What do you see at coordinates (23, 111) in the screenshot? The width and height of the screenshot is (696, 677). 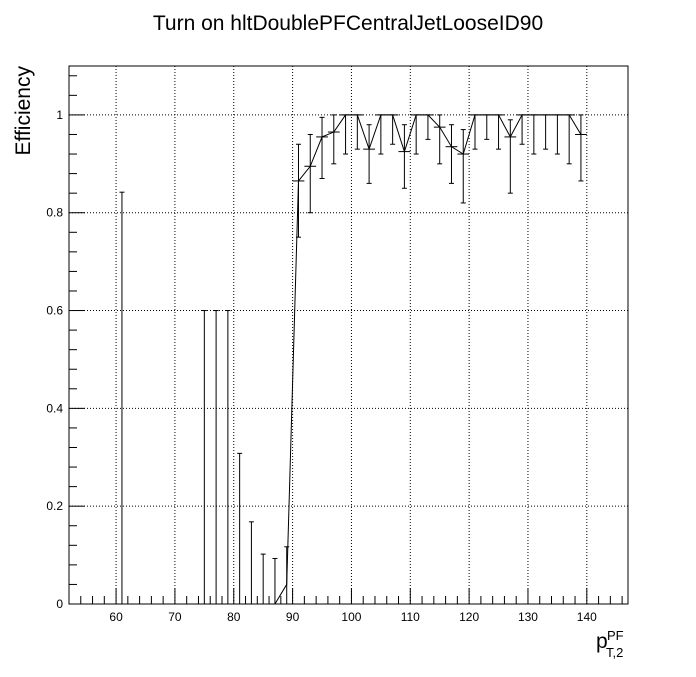 I see `y-axis-label: Efficiency` at bounding box center [23, 111].